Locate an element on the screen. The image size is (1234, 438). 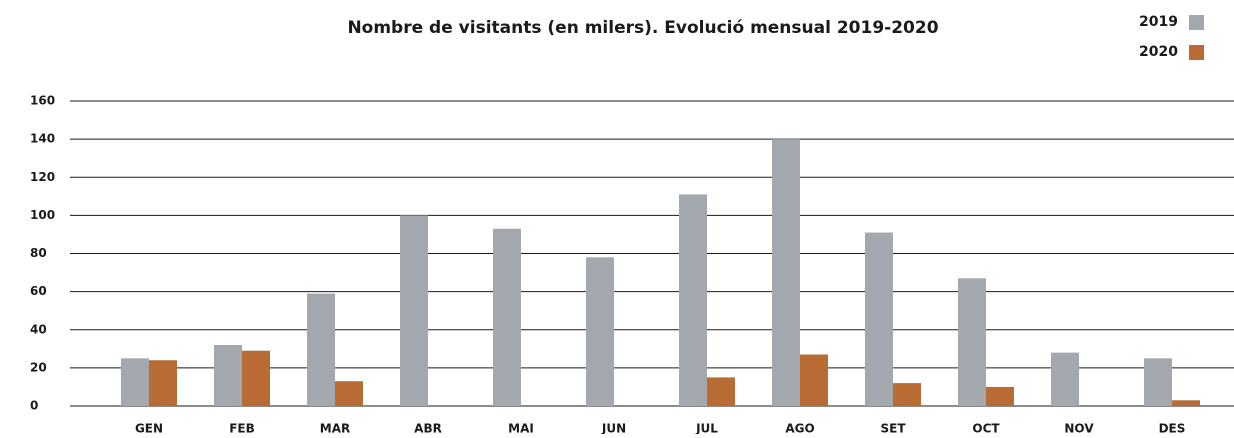
x-tick-label: JUL is located at coordinates (706, 428).